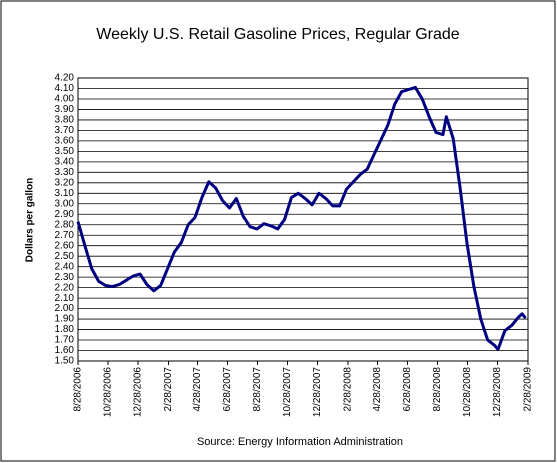 This screenshot has height=463, width=557. Describe the element at coordinates (65, 161) in the screenshot. I see `y-tick-label: 3.40` at that location.